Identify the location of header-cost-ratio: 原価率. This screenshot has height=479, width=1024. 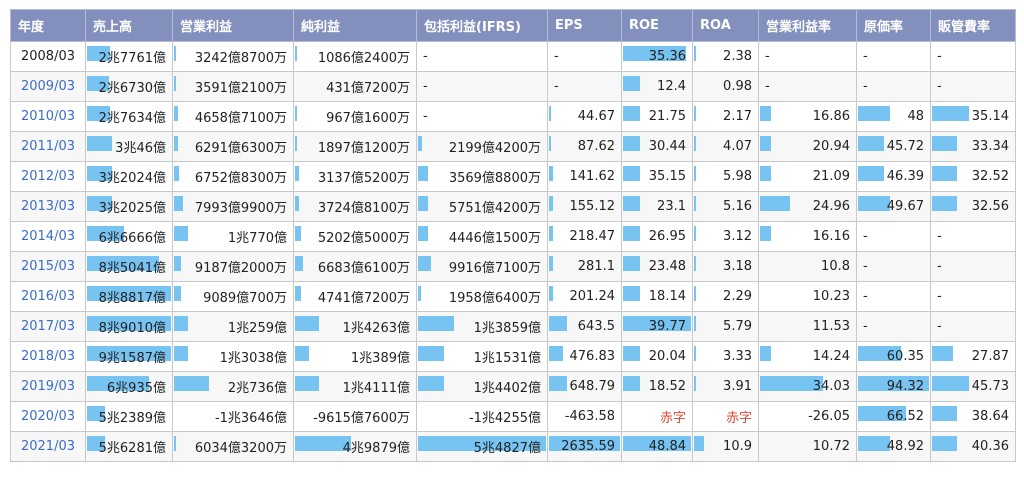
(893, 25).